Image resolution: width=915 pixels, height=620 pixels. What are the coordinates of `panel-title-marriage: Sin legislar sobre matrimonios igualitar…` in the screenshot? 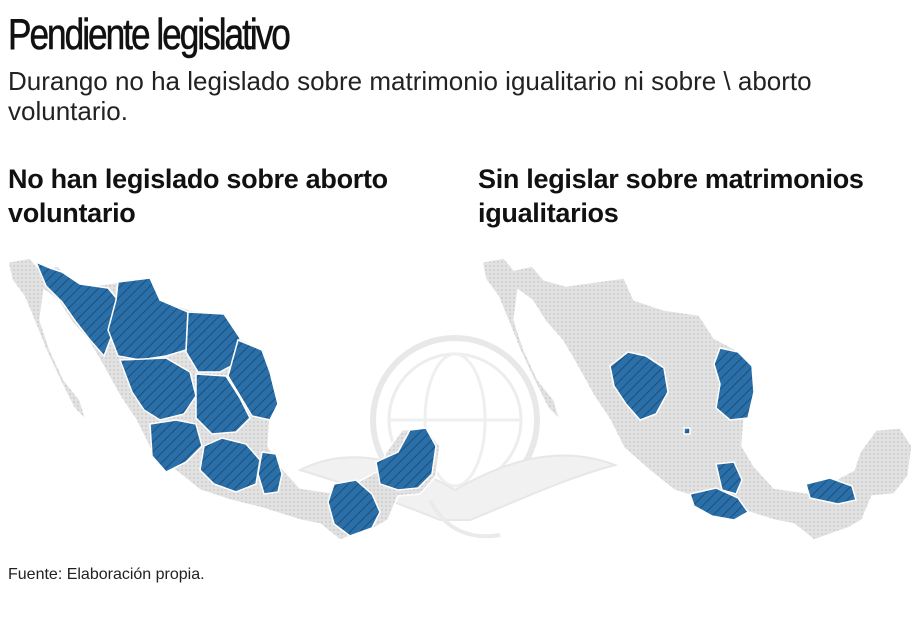 It's located at (671, 196).